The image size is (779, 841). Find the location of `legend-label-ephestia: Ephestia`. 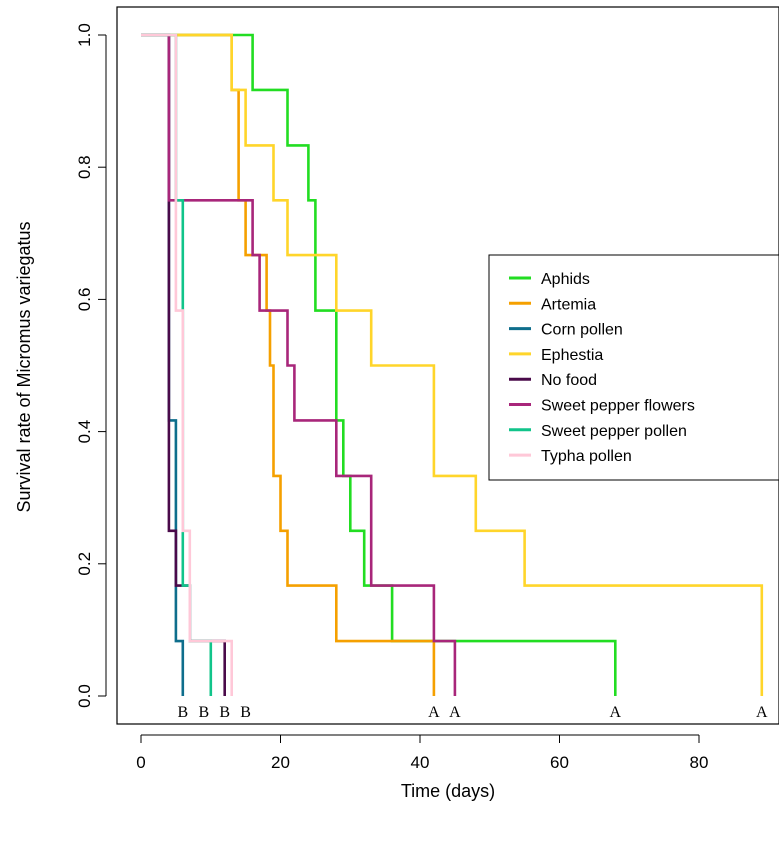

legend-label-ephestia: Ephestia is located at coordinates (572, 355).